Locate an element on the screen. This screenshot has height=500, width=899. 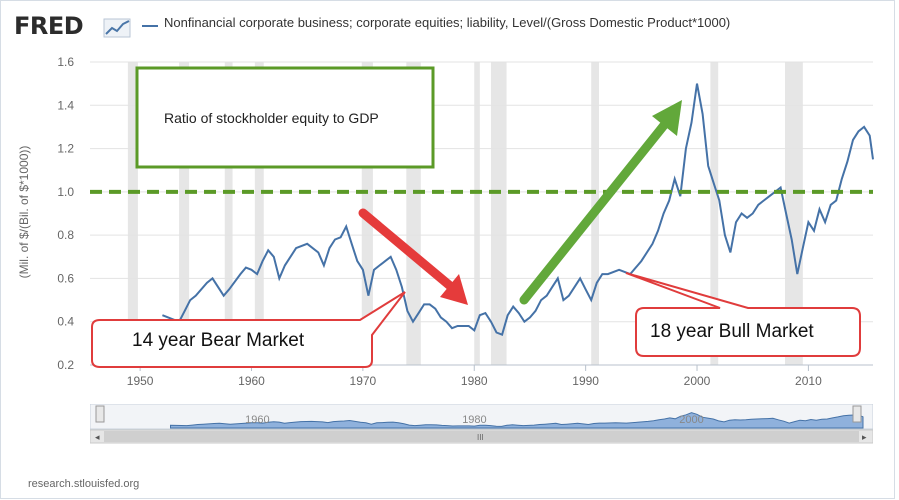
bull-market-arrow is located at coordinates (600, 202).